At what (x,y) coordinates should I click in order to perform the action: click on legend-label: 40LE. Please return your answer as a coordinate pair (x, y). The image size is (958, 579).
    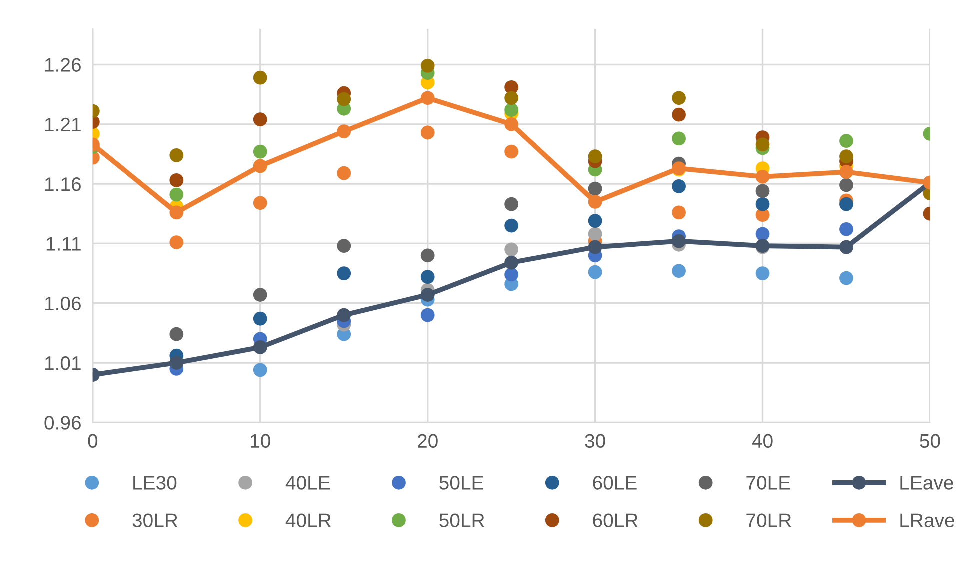
    Looking at the image, I should click on (308, 483).